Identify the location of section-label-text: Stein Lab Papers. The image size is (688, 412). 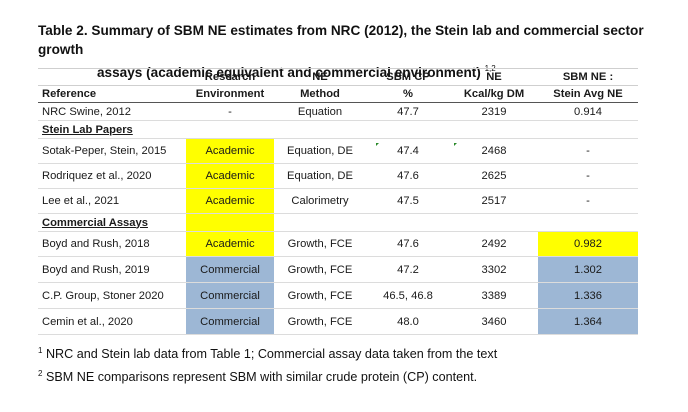
(87, 129).